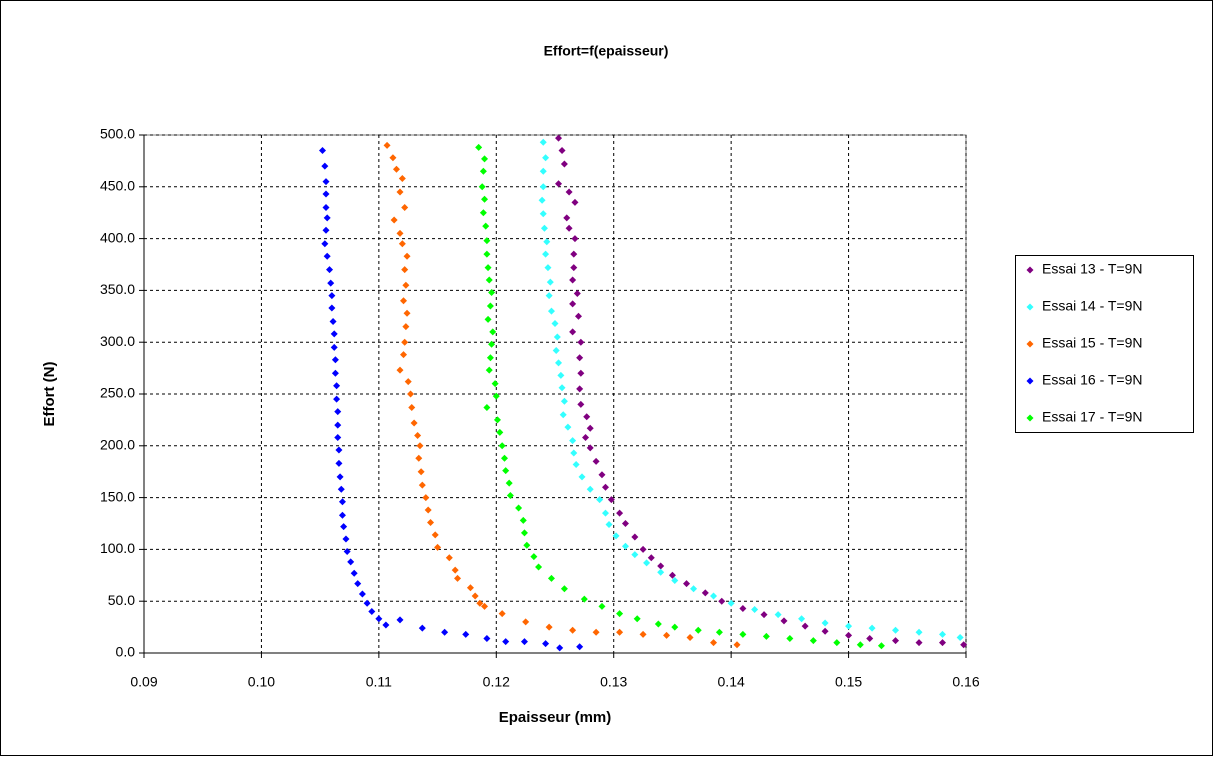 This screenshot has width=1213, height=761. Describe the element at coordinates (965, 682) in the screenshot. I see `x-tick-label: 0.16` at that location.